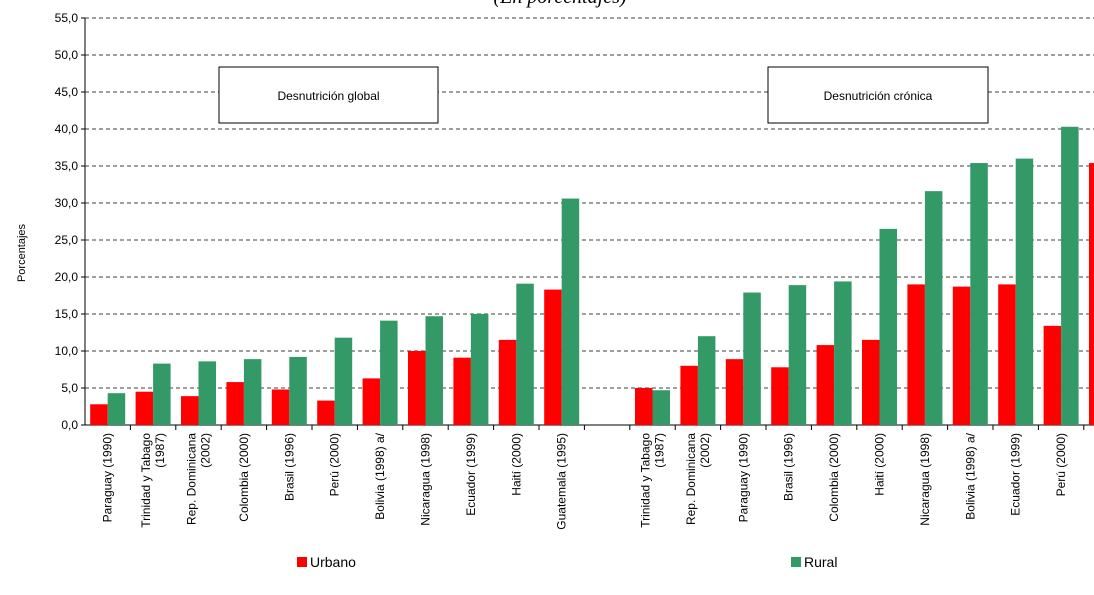 The width and height of the screenshot is (1094, 595). I want to click on chart-subtitle: (En porcentajes), so click(560, 4).